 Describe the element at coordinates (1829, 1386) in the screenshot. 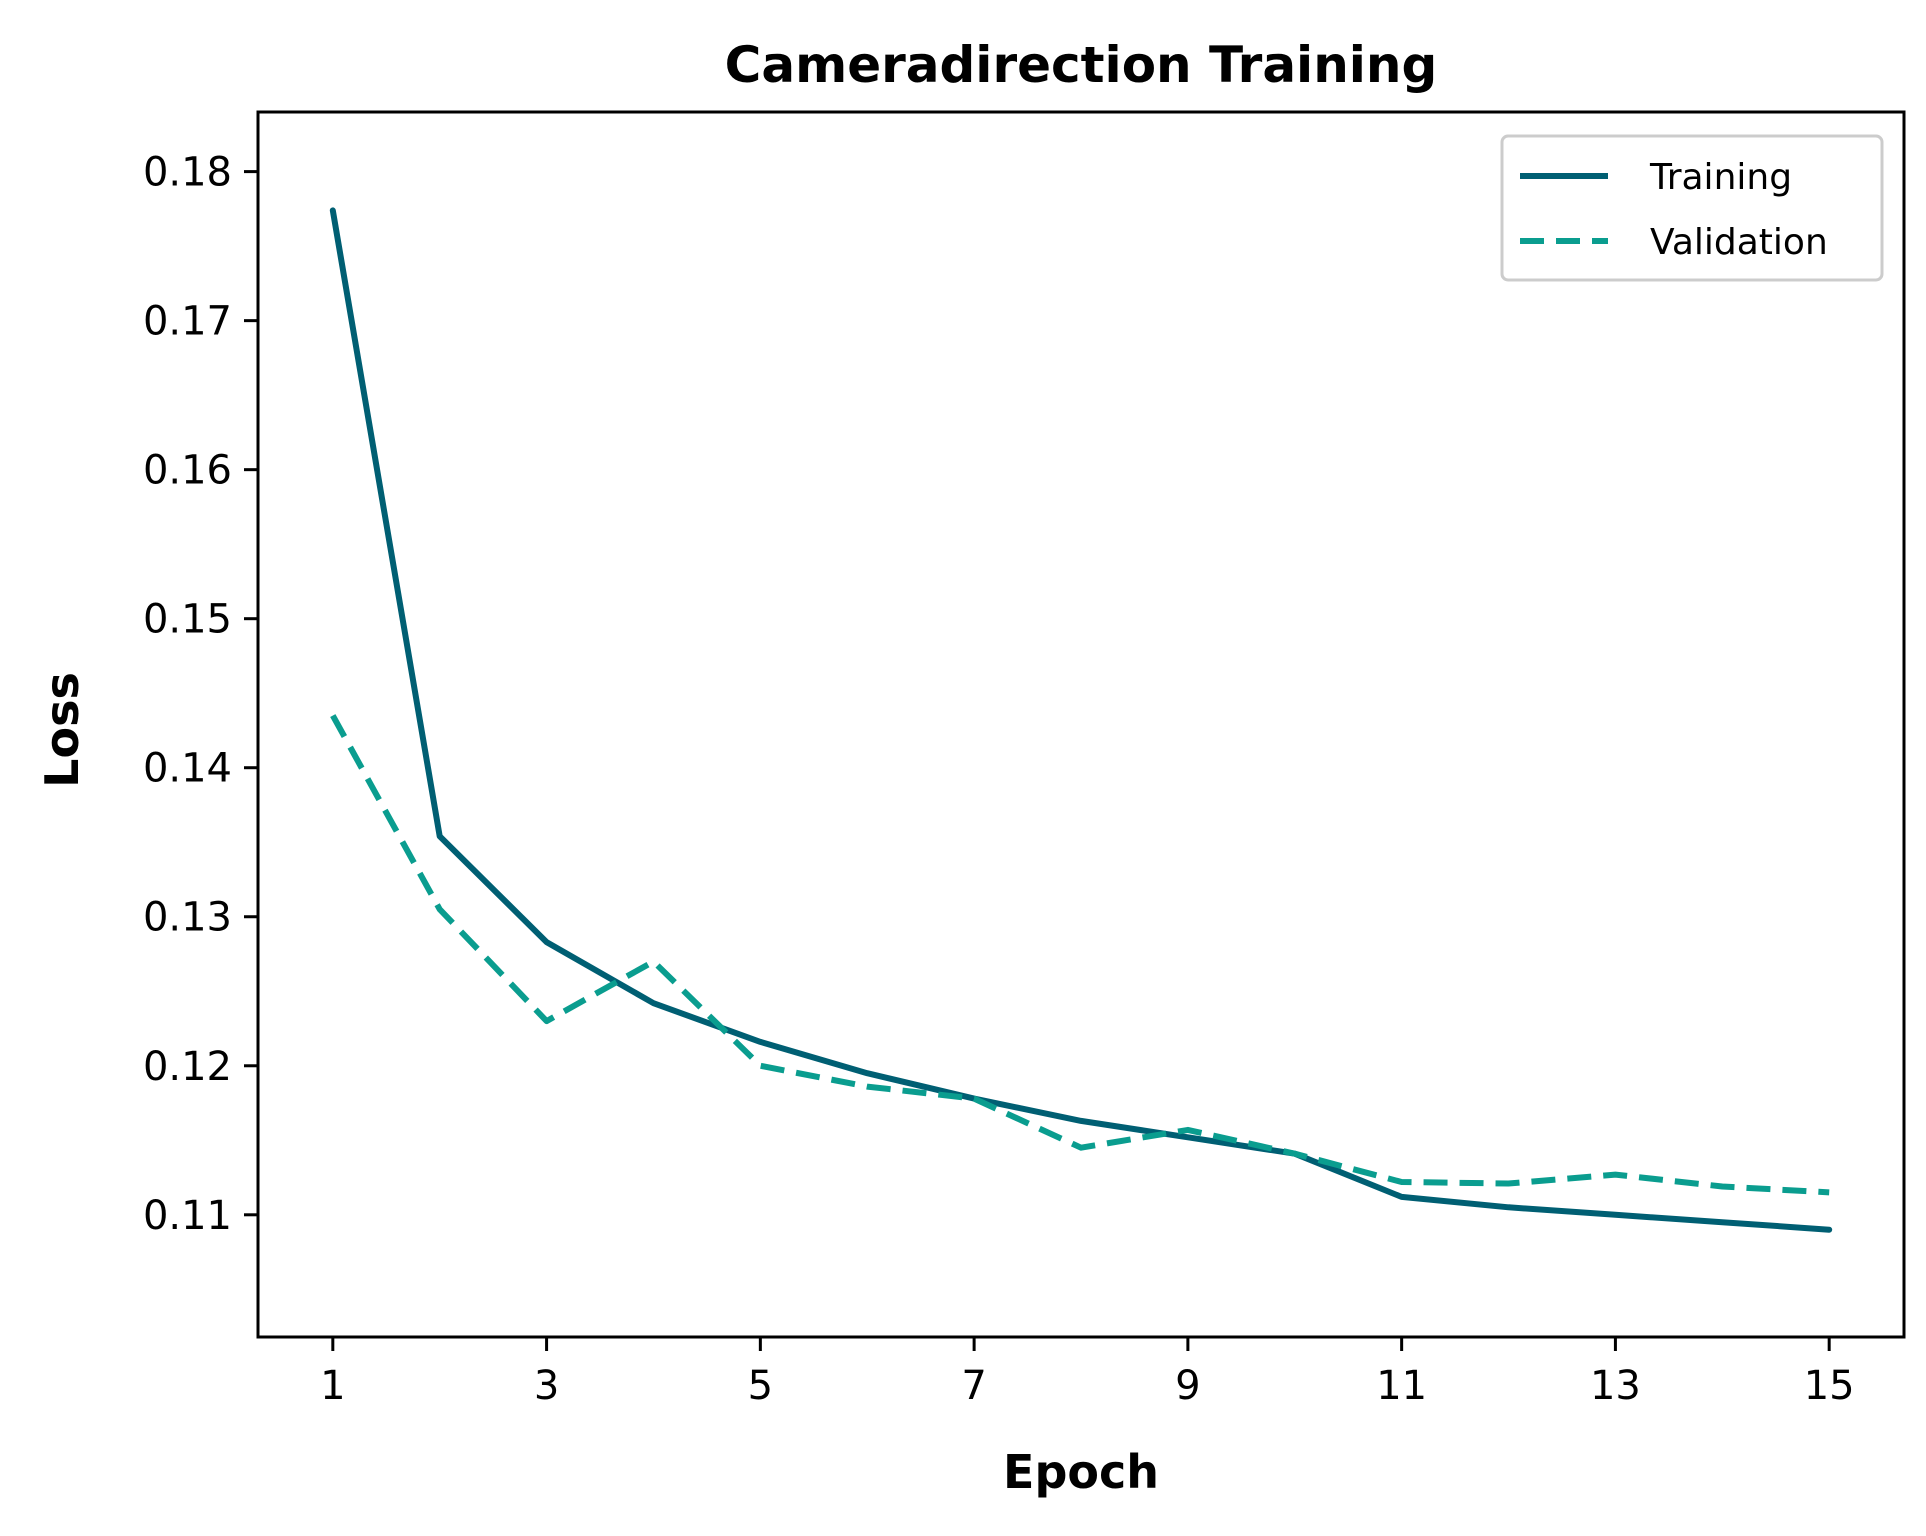

I see `x-tick-label: 15` at that location.